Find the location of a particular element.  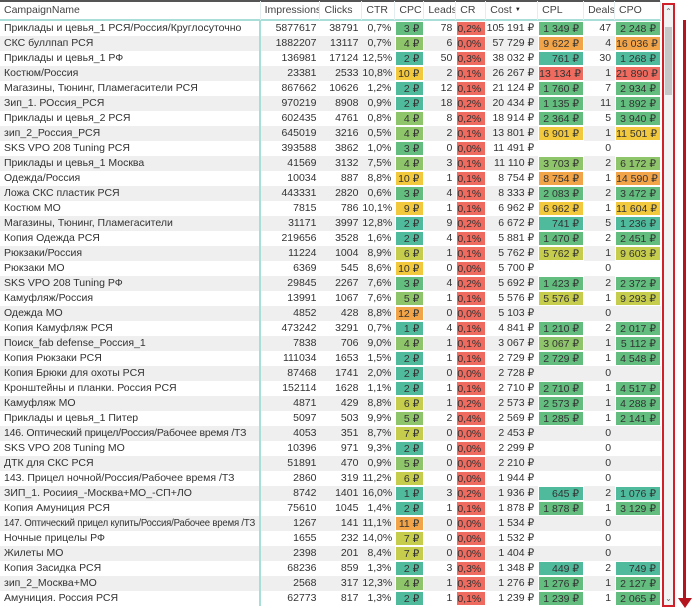

cpc-cell: 3 ₽ is located at coordinates (410, 283).